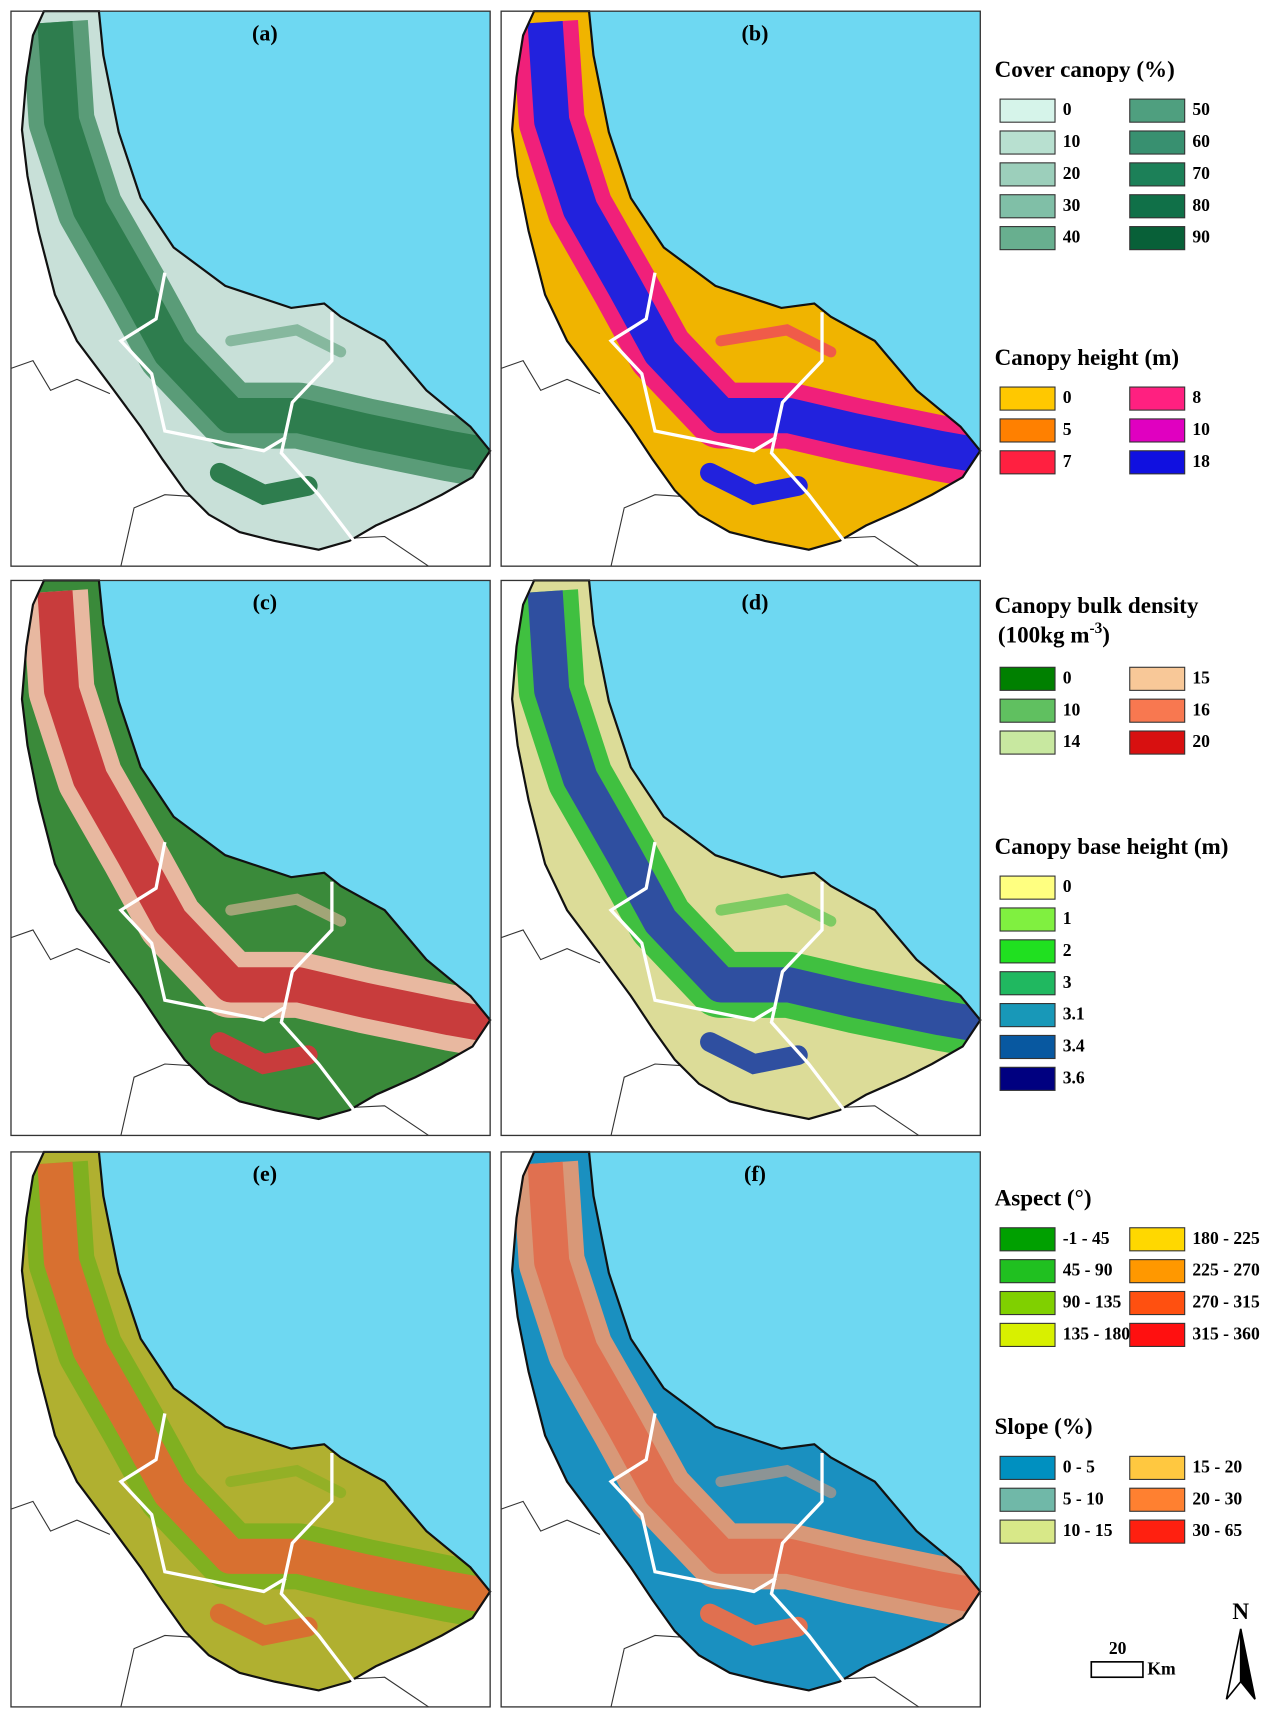 Image resolution: width=1288 pixels, height=1717 pixels. I want to click on legend-label: 90 - 135, so click(1092, 1302).